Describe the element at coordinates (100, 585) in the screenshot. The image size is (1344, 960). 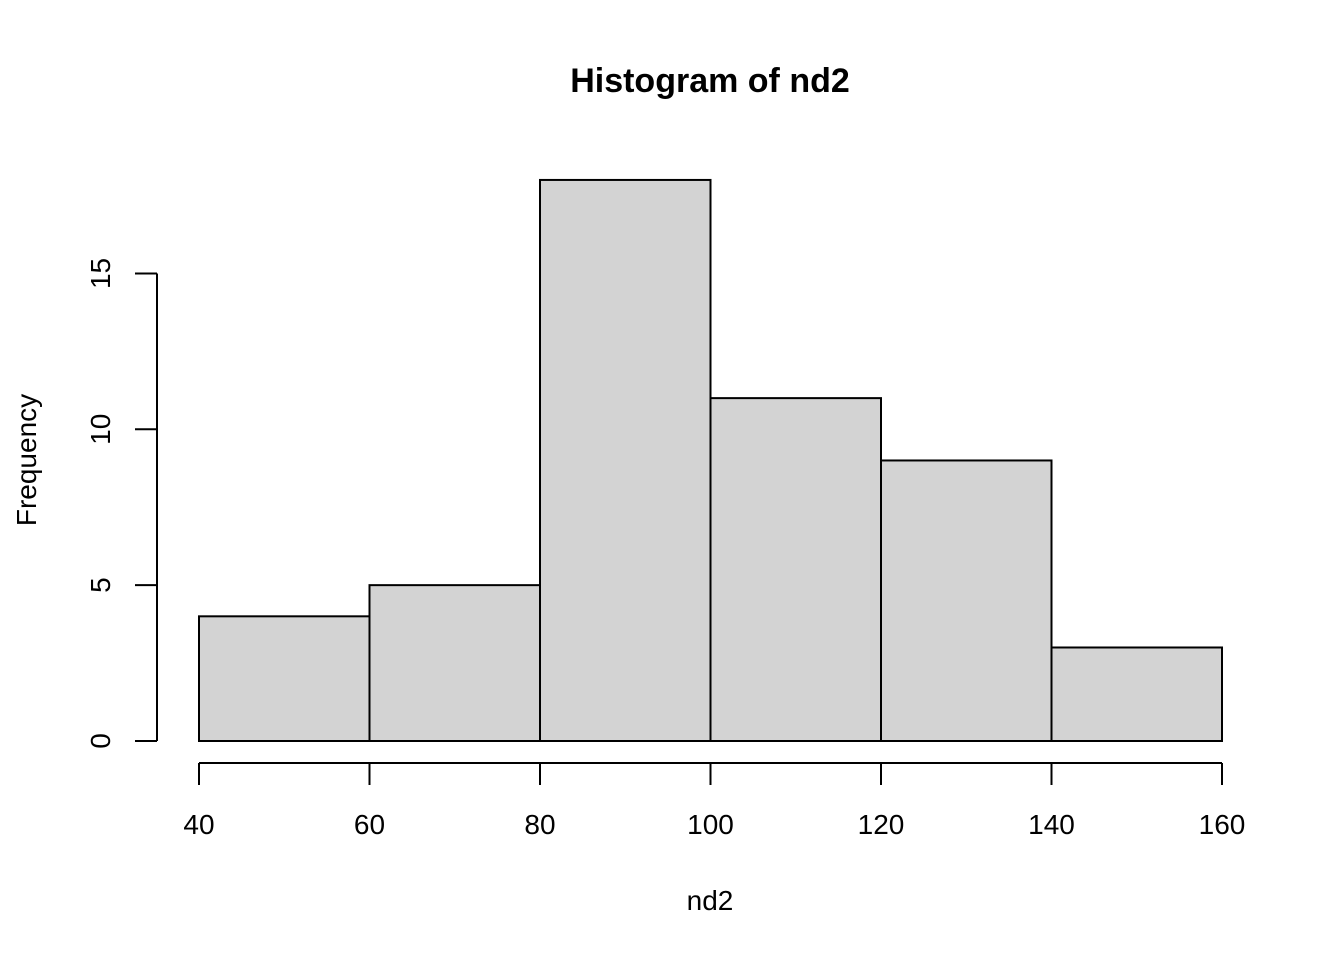
I see `y-tick-label-1: 5` at that location.